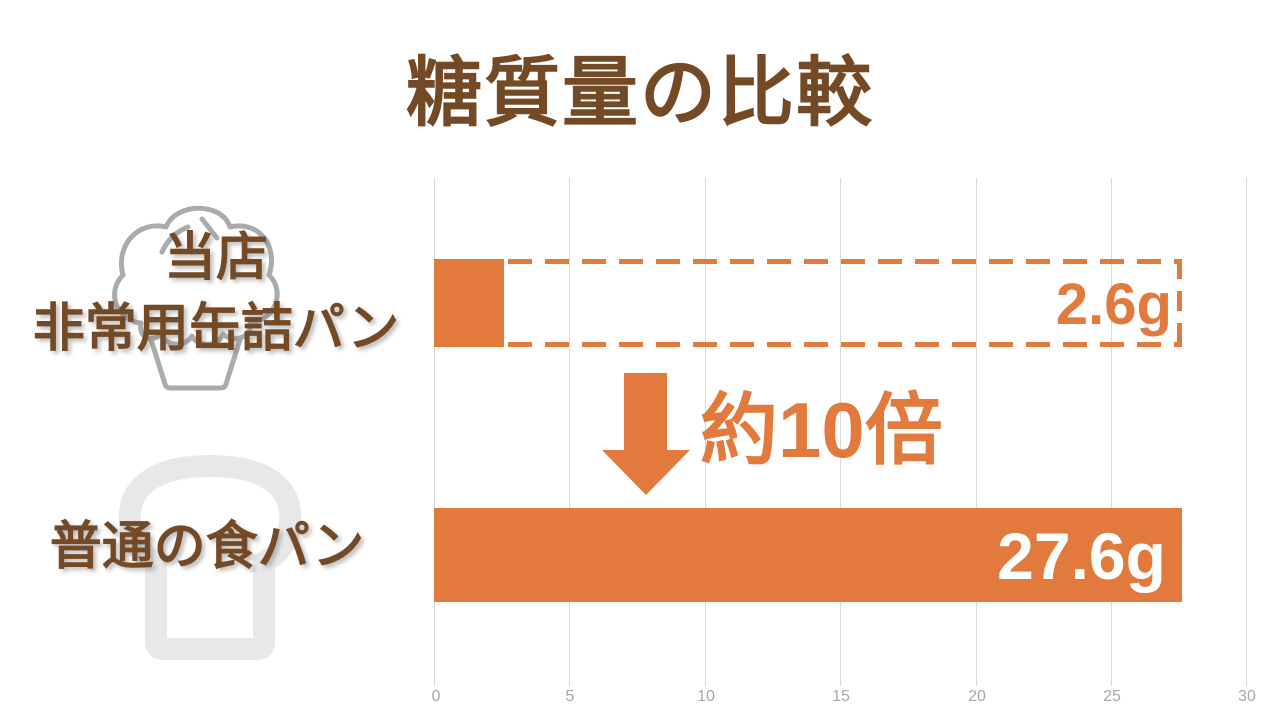 This screenshot has width=1280, height=720. I want to click on bar-regular-bread: 27.6g, so click(808, 555).